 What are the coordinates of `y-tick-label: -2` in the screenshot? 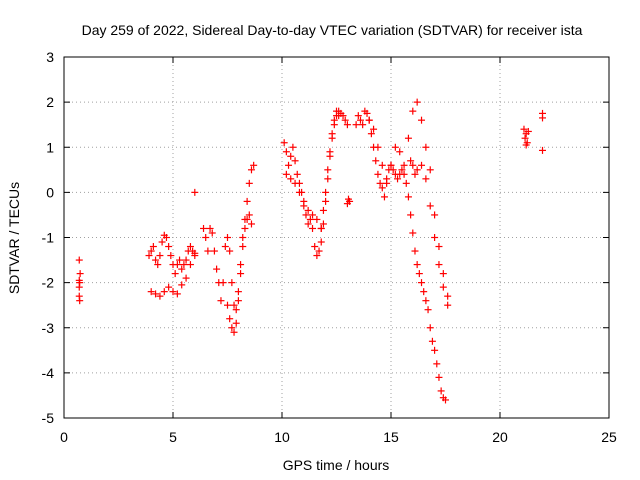 It's located at (48, 283).